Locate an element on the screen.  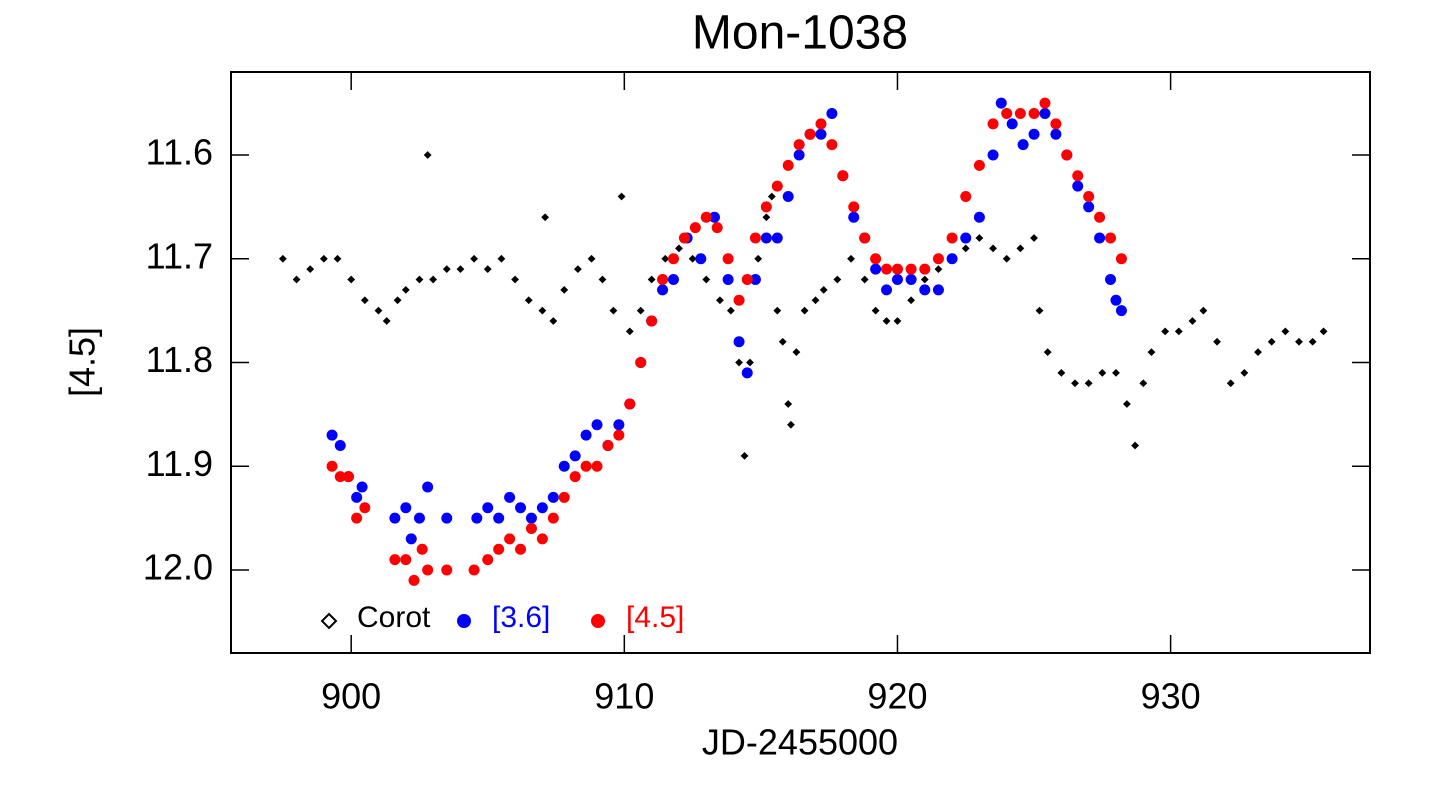
x-tick-label: 900 is located at coordinates (351, 696).